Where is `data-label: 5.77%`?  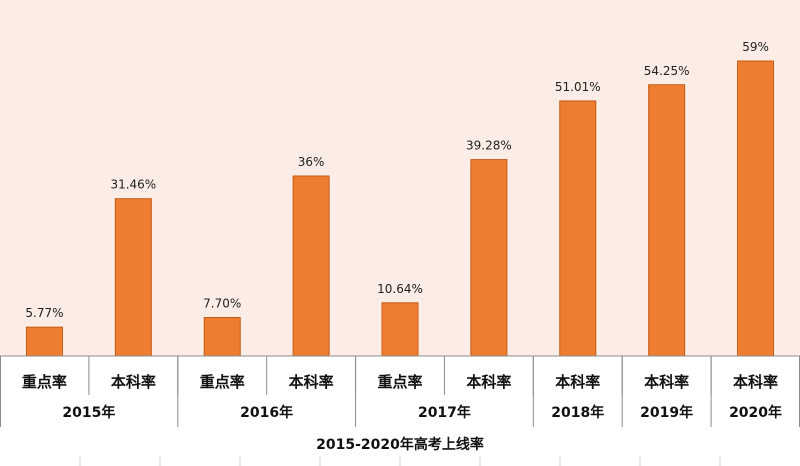
data-label: 5.77% is located at coordinates (44, 313).